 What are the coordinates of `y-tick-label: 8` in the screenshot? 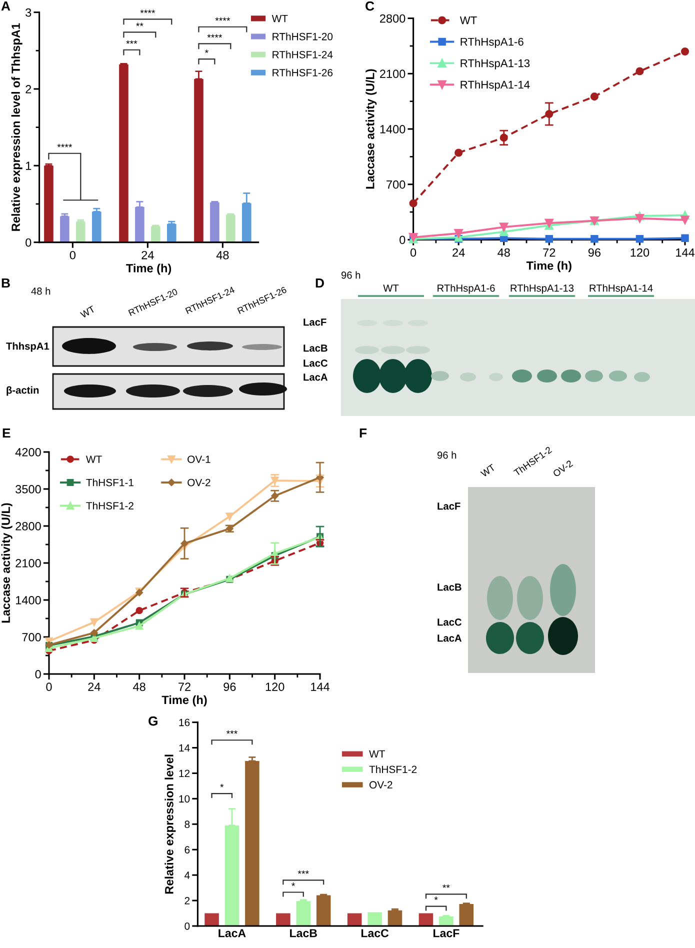 It's located at (187, 824).